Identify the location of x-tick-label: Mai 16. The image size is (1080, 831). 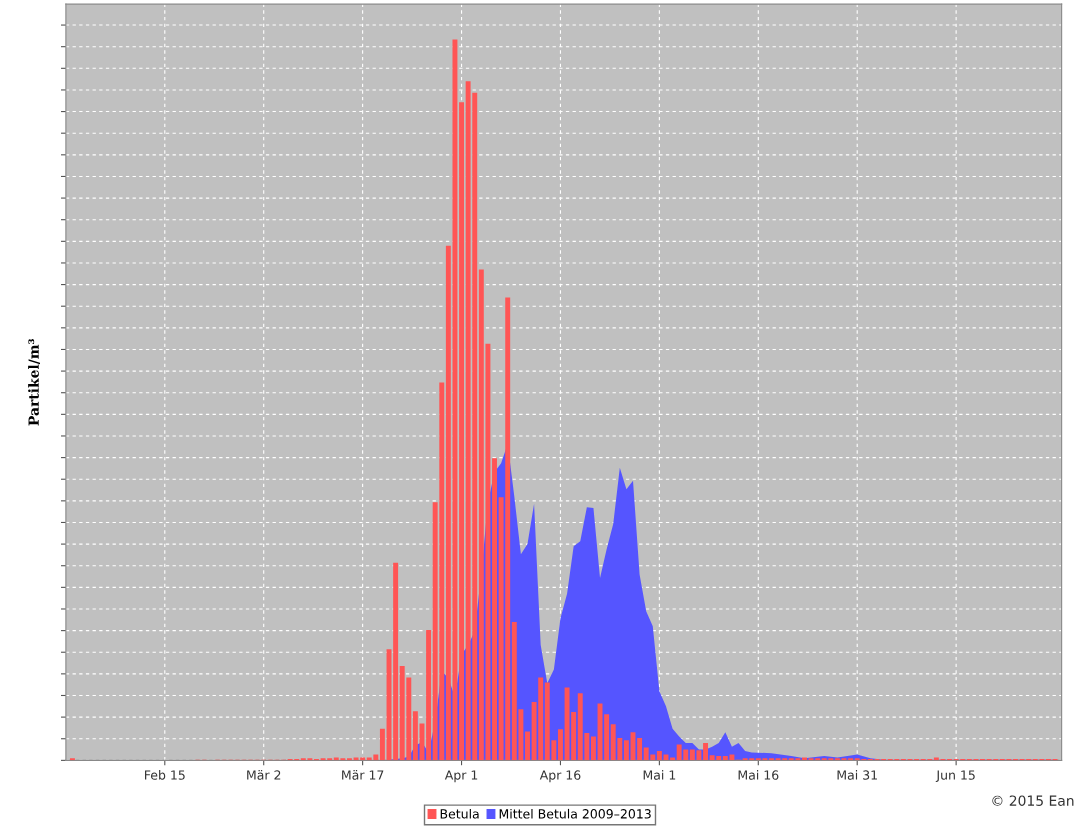
(758, 775).